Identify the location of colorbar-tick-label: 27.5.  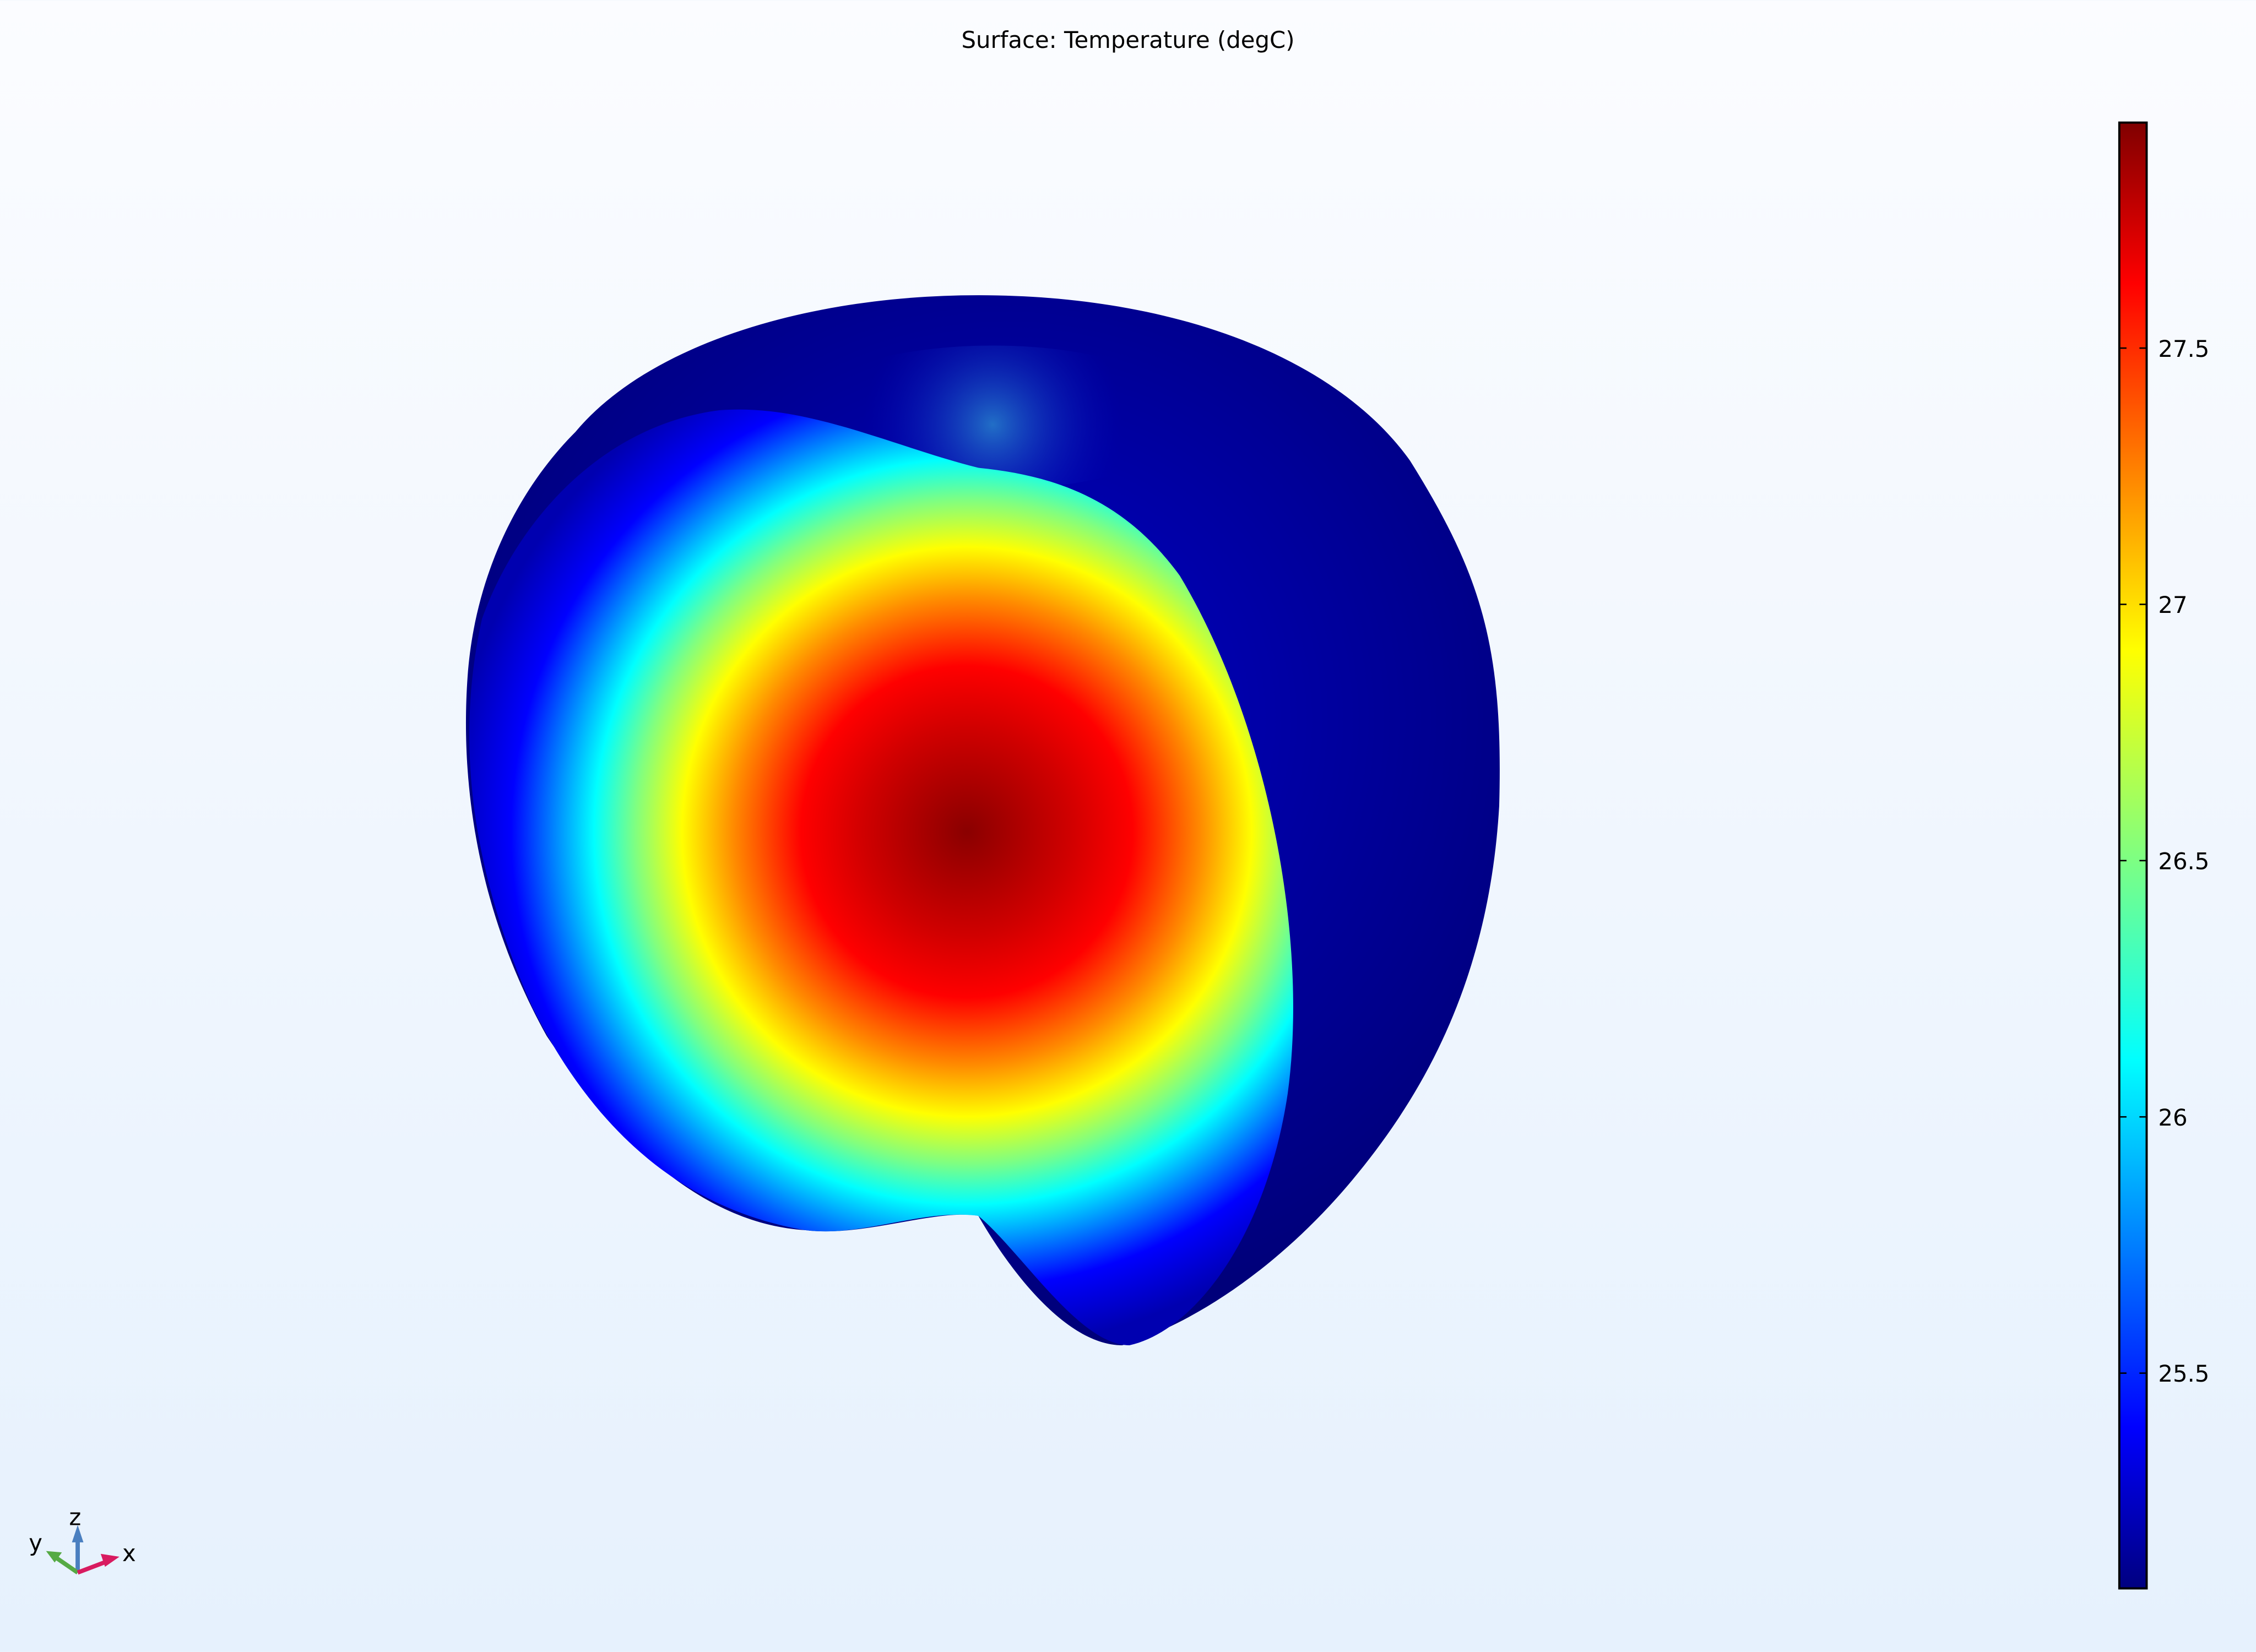
(2183, 348).